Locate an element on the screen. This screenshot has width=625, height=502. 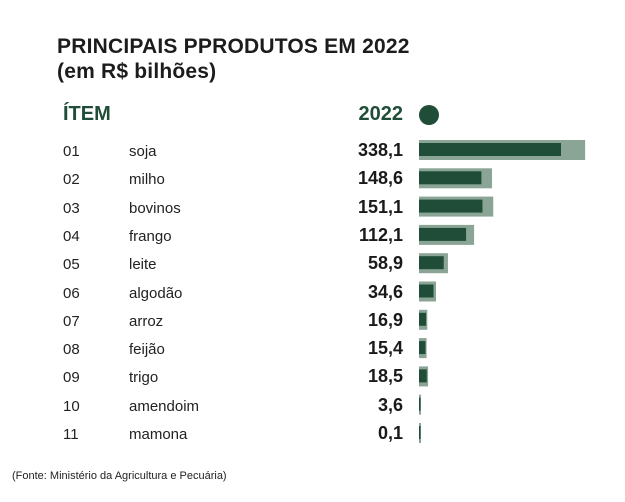
table-row: 08 feijão 15,4 is located at coordinates (312, 350).